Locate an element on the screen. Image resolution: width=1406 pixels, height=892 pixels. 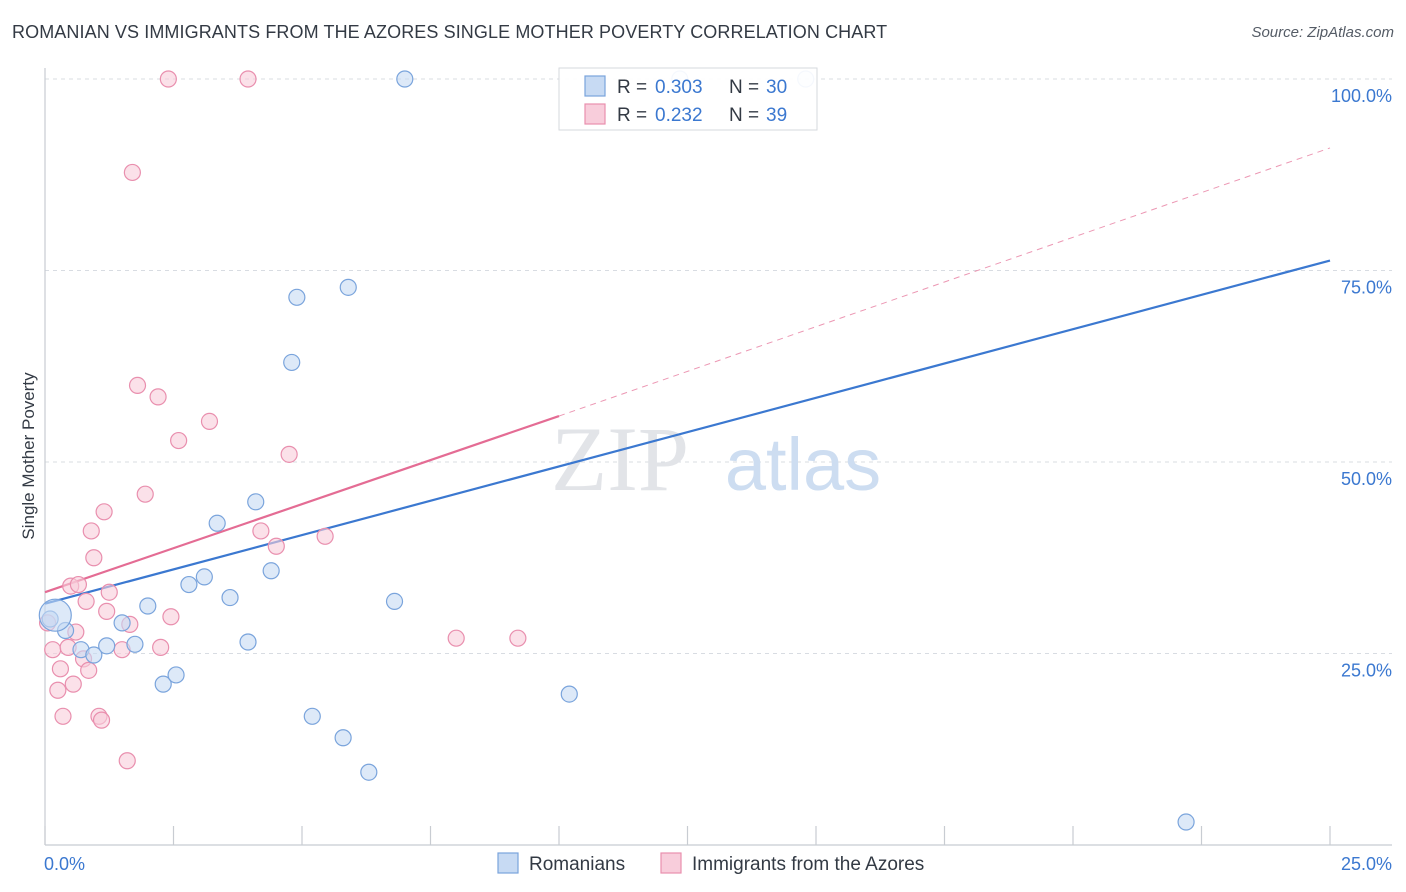
stats-n-value: 39 is located at coordinates (776, 115).